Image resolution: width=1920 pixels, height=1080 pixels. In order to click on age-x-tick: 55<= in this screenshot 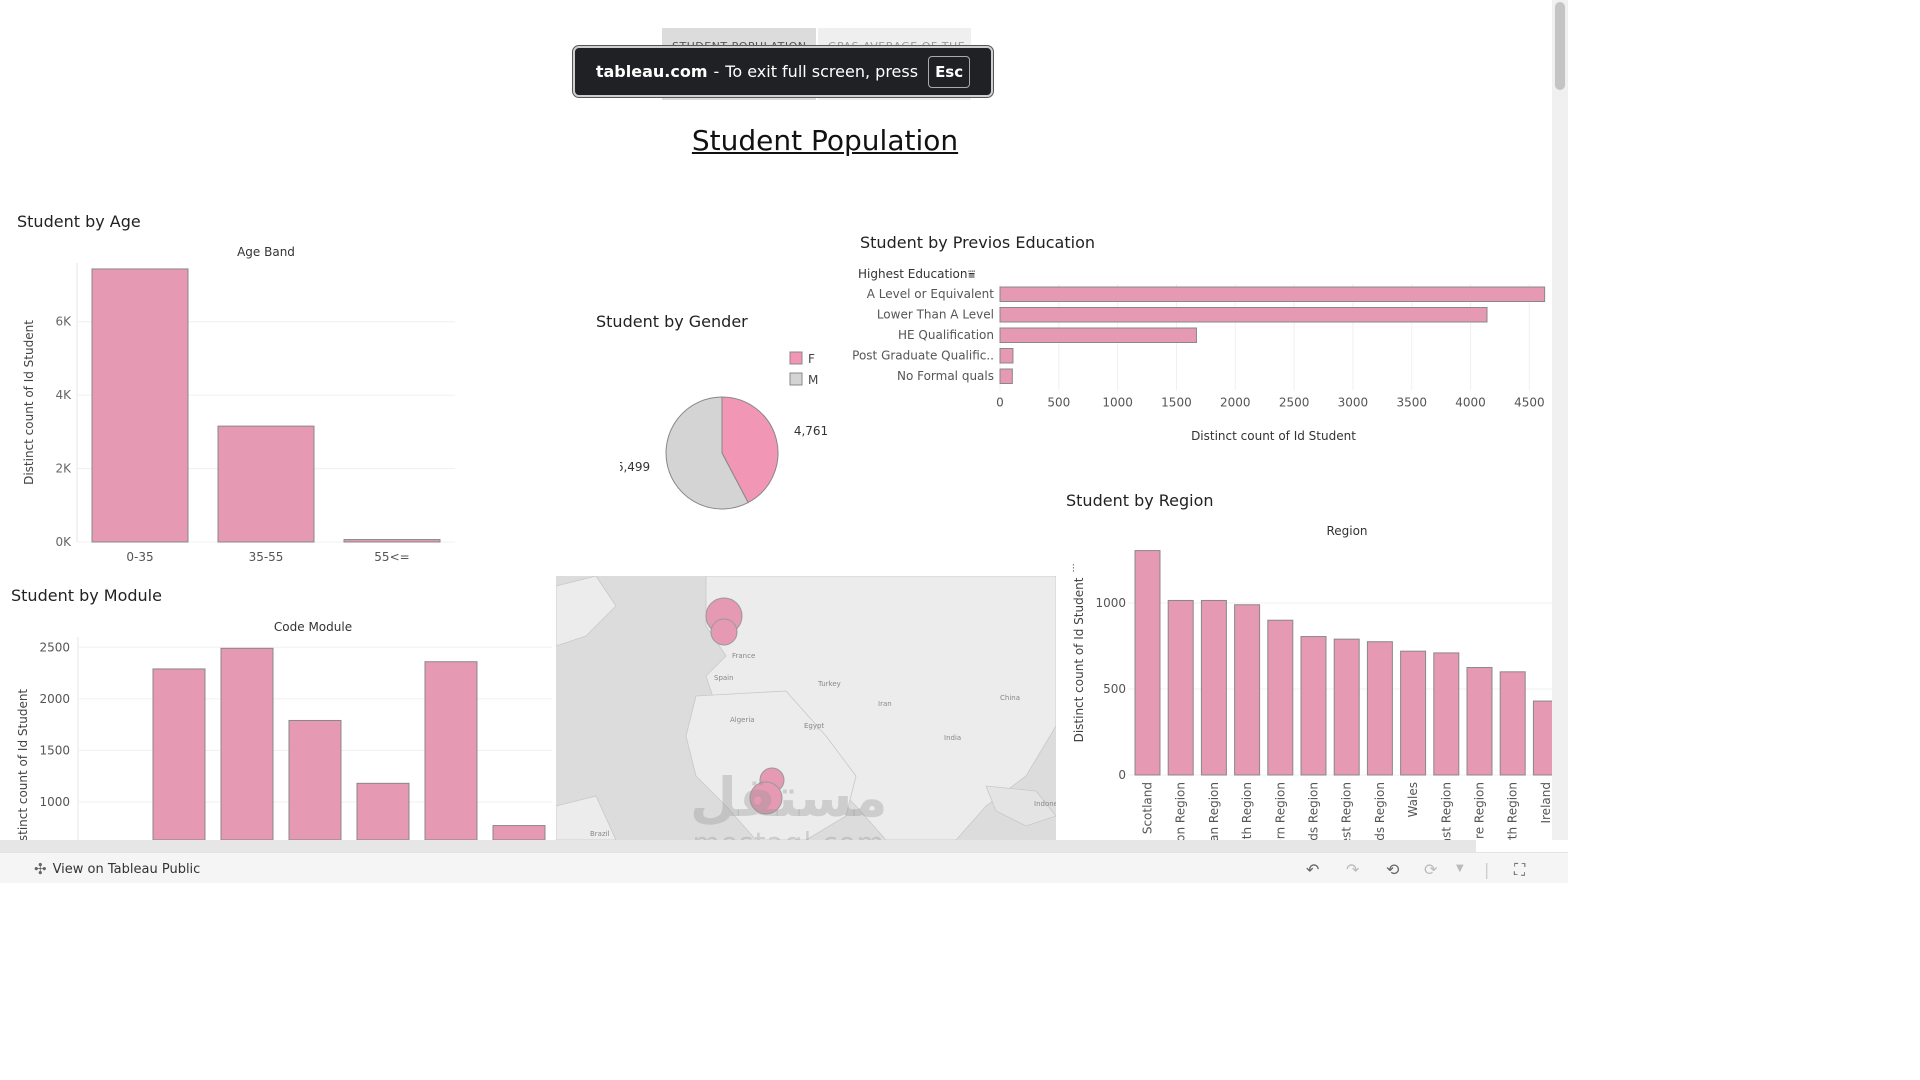, I will do `click(391, 557)`.